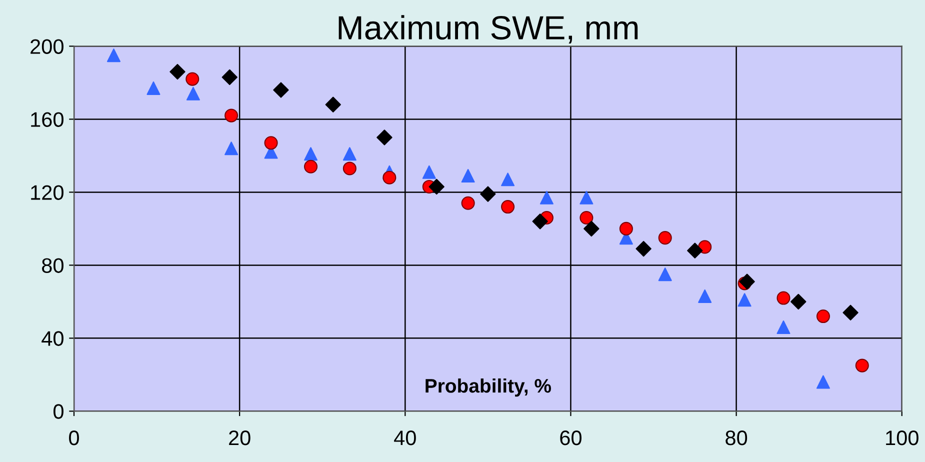 The image size is (925, 462). I want to click on x-tick-label: 80, so click(737, 438).